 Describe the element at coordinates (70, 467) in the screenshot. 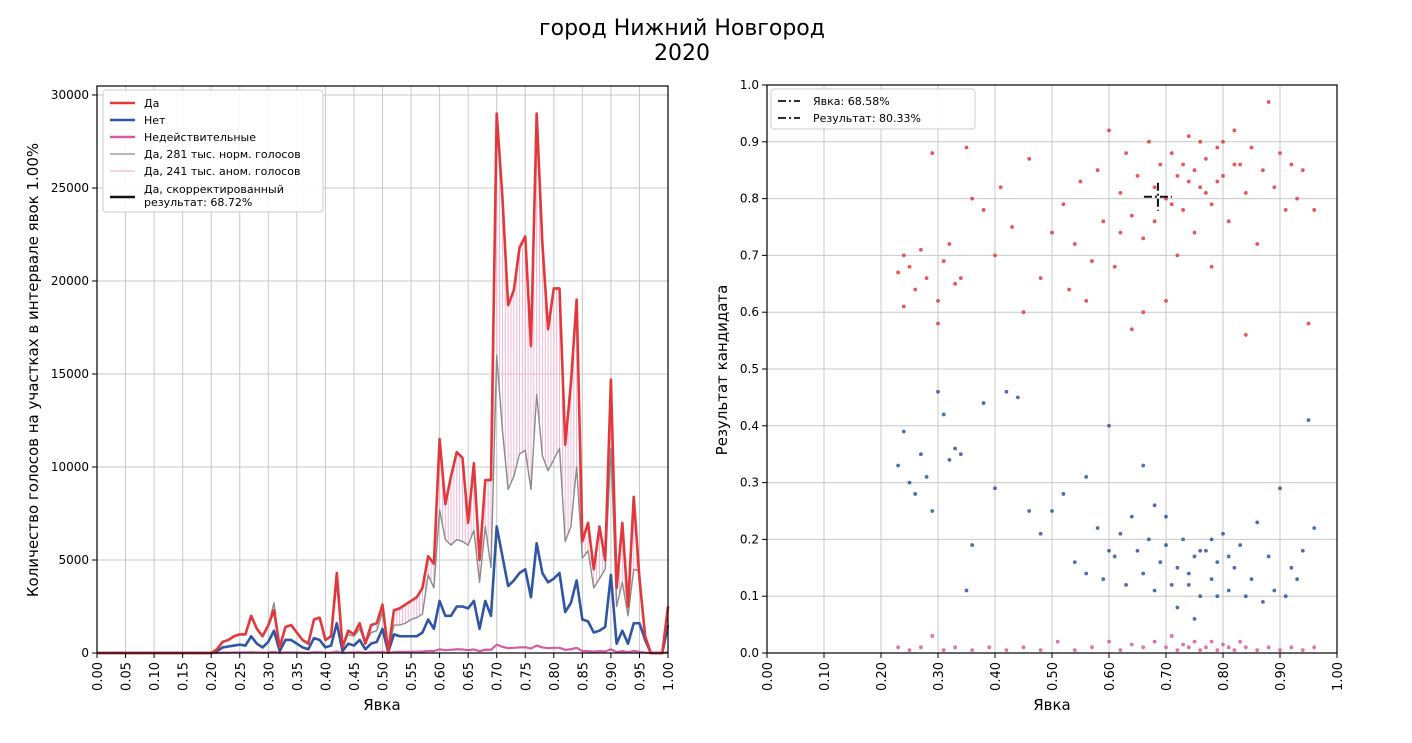

I see `y-tick-label: 10000` at that location.